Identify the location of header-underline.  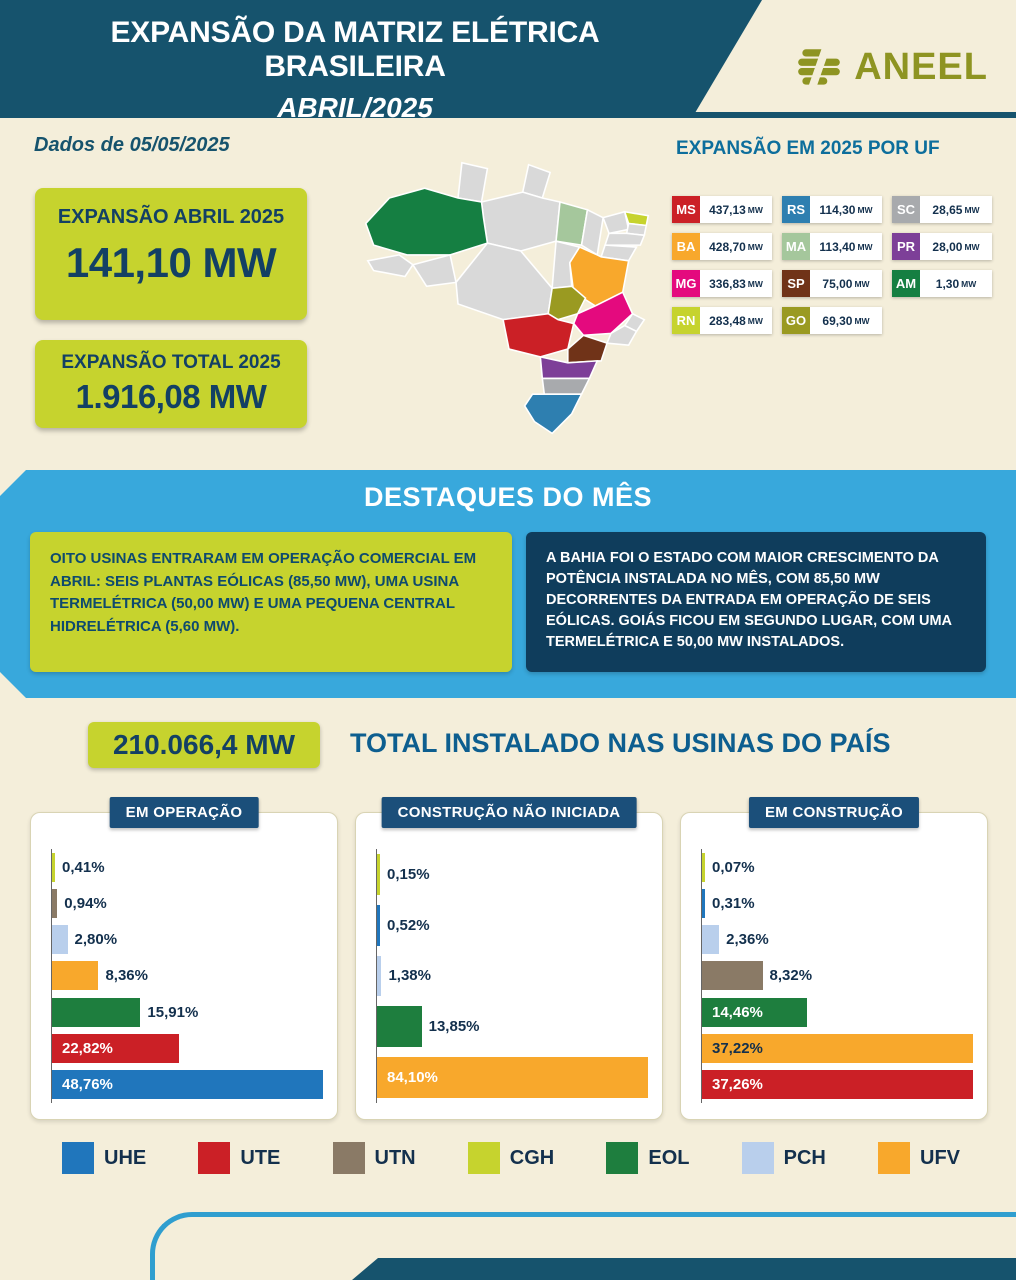
(853, 115).